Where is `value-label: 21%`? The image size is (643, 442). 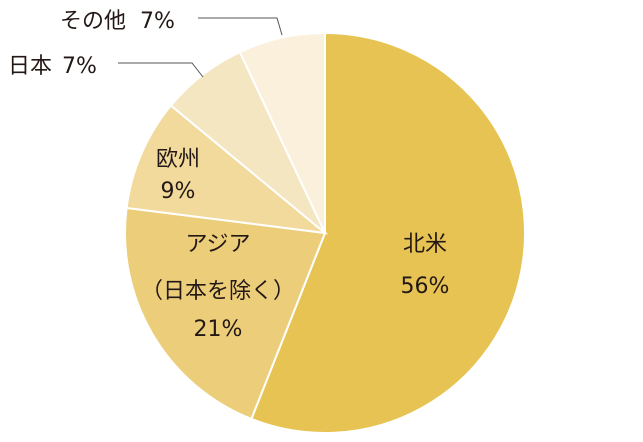
value-label: 21% is located at coordinates (218, 329).